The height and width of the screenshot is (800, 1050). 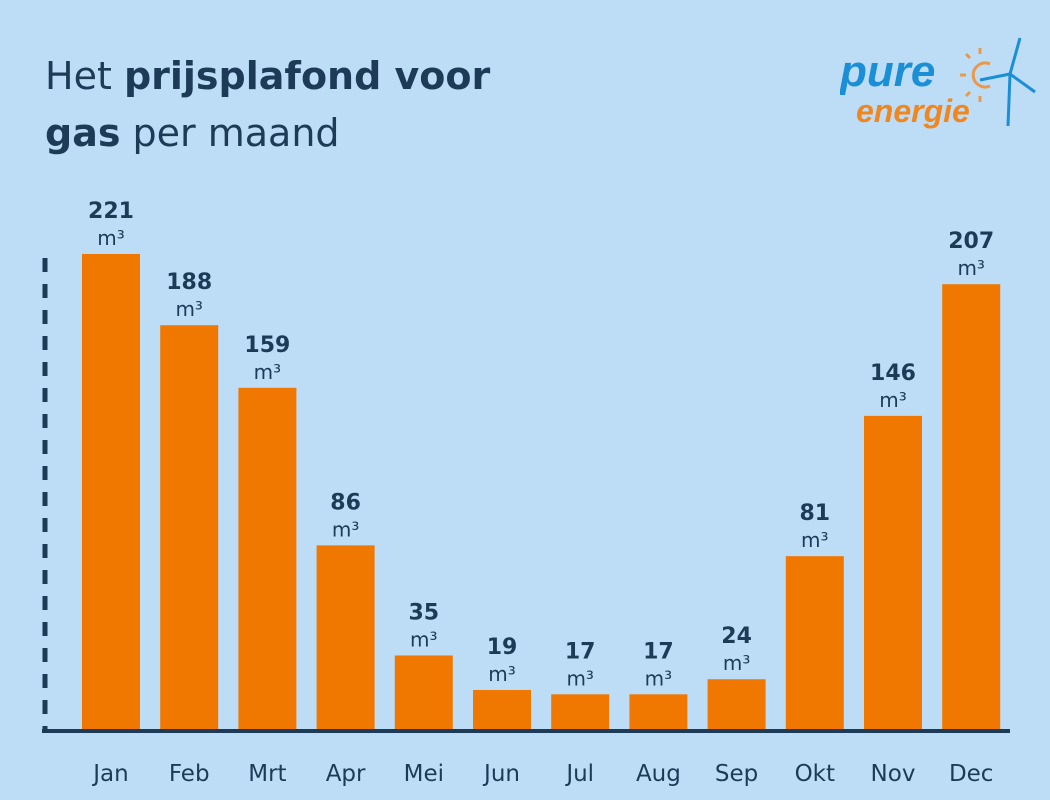 What do you see at coordinates (111, 492) in the screenshot?
I see `bar-jan` at bounding box center [111, 492].